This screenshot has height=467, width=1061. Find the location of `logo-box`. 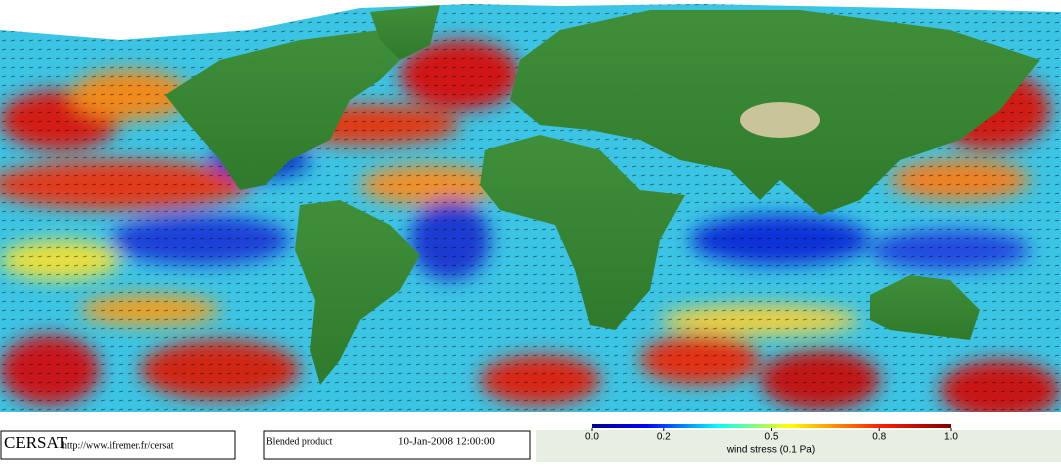

logo-box is located at coordinates (118, 445).